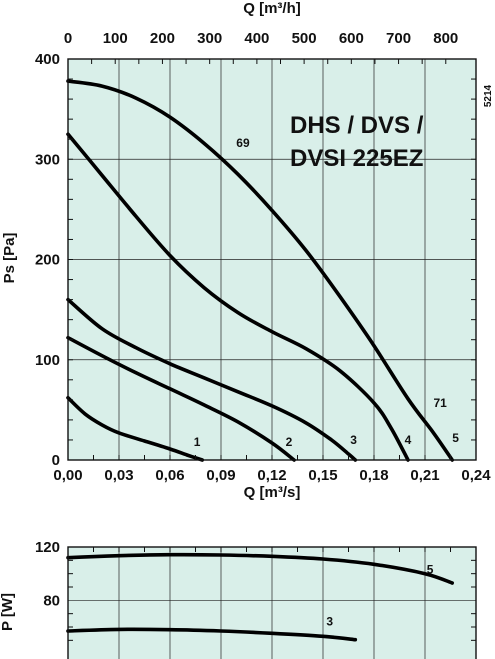 The width and height of the screenshot is (495, 659). What do you see at coordinates (272, 8) in the screenshot?
I see `x2-axis-title: Q [m³/h]` at bounding box center [272, 8].